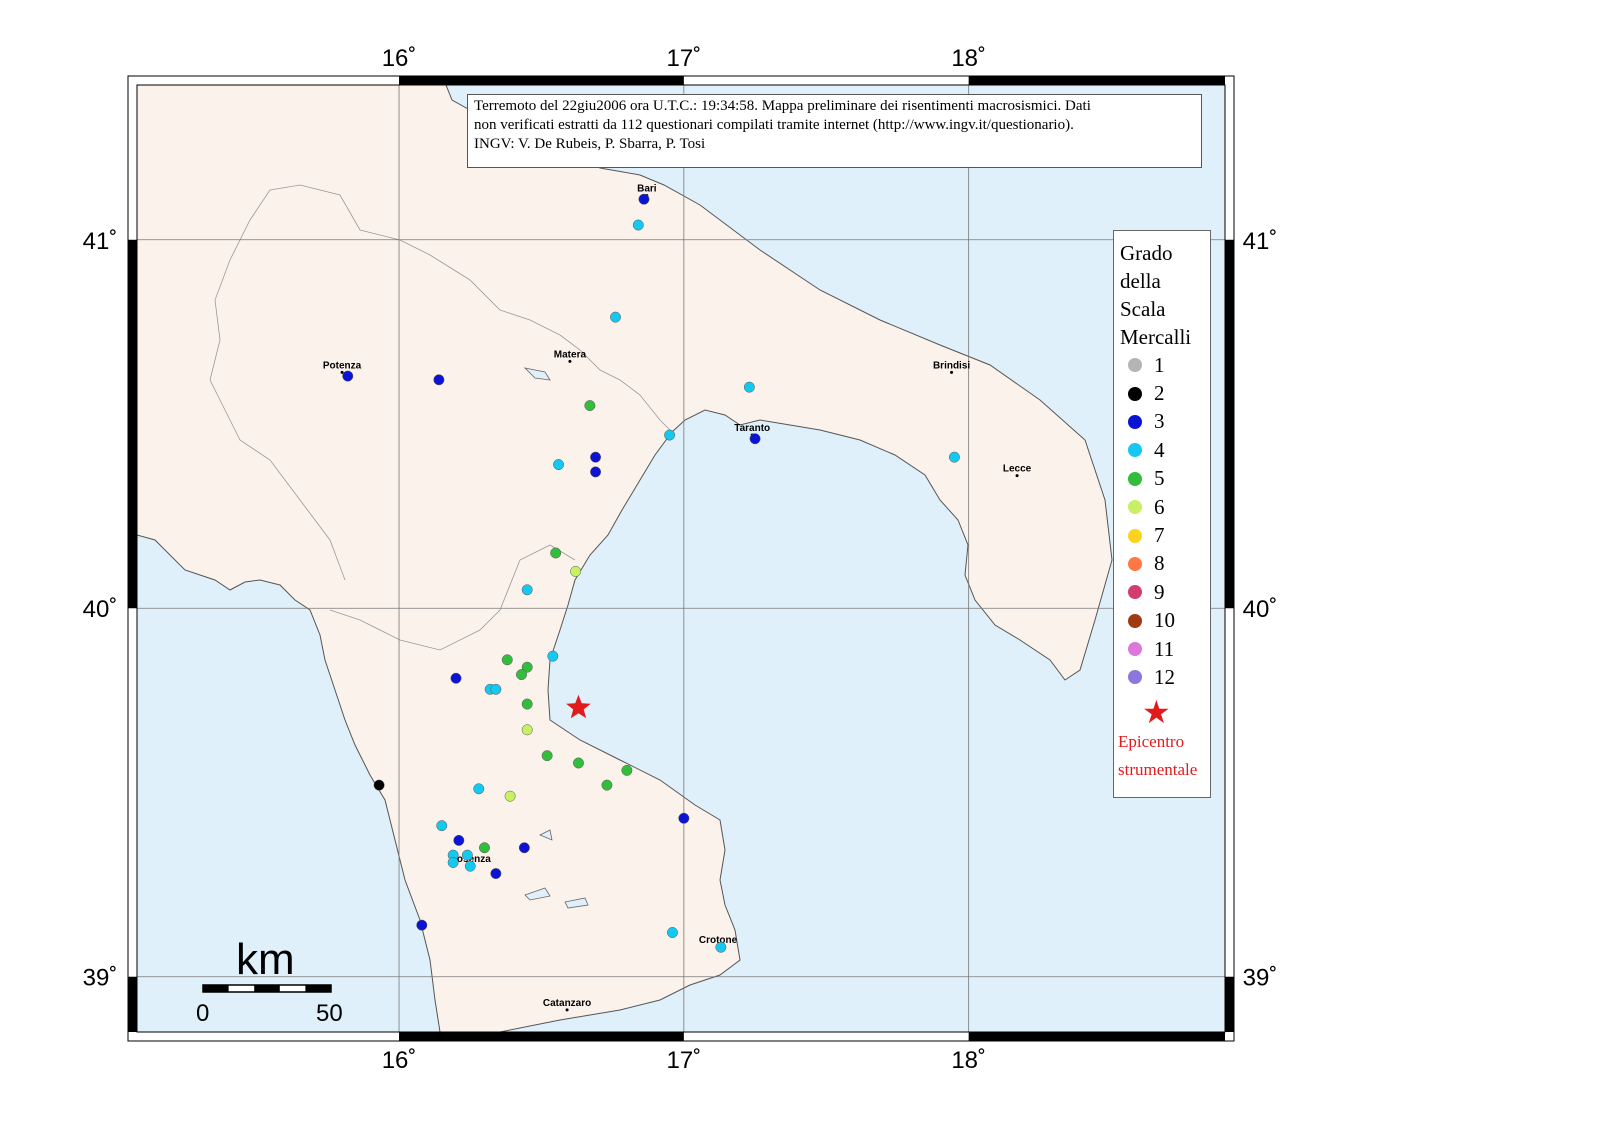 The width and height of the screenshot is (1600, 1131). Describe the element at coordinates (1260, 609) in the screenshot. I see `latitude-label-right: 40˚` at that location.